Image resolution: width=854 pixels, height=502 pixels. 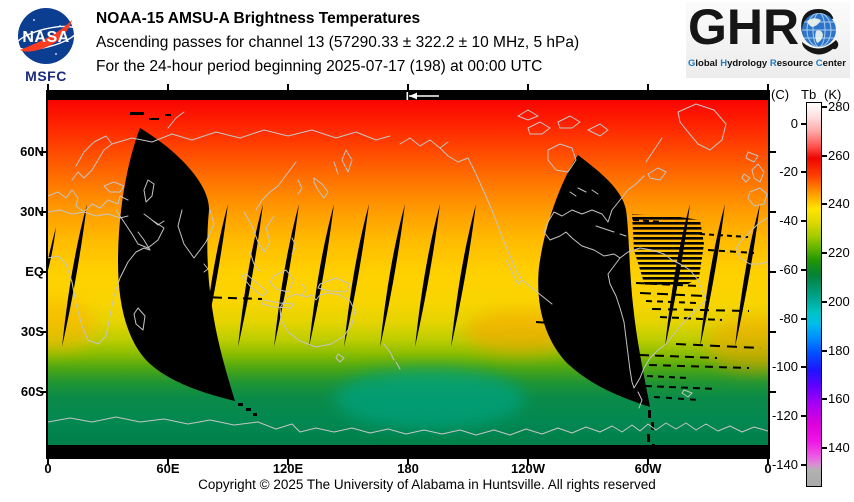 What do you see at coordinates (820, 34) in the screenshot?
I see `ghrc-globe-icon` at bounding box center [820, 34].